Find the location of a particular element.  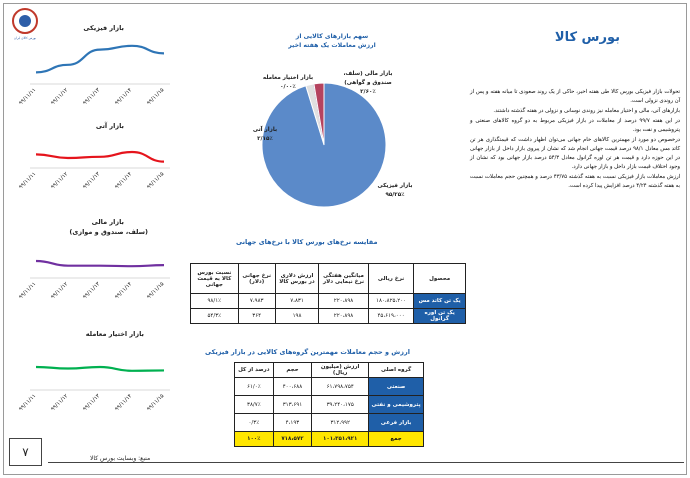

pie-label-value: ۹۵/۲۵٪ is located at coordinates (395, 195).